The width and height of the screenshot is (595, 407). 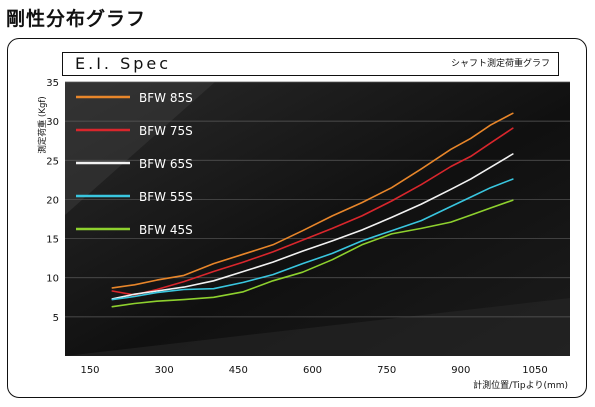 What do you see at coordinates (123, 63) in the screenshot?
I see `chart-title: E.I. Spec` at bounding box center [123, 63].